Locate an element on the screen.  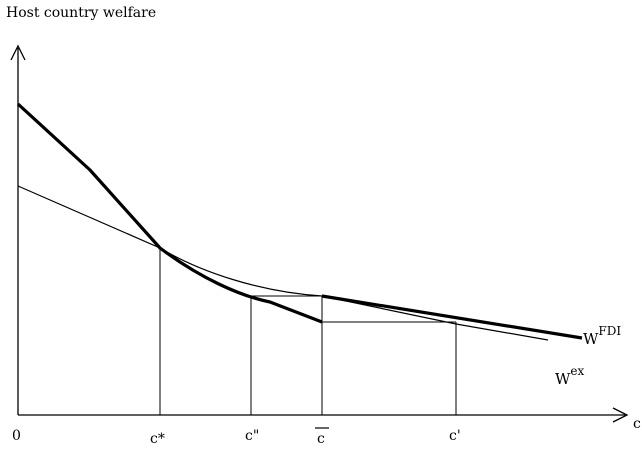
w-fdi-superscript: FDI is located at coordinates (609, 331).